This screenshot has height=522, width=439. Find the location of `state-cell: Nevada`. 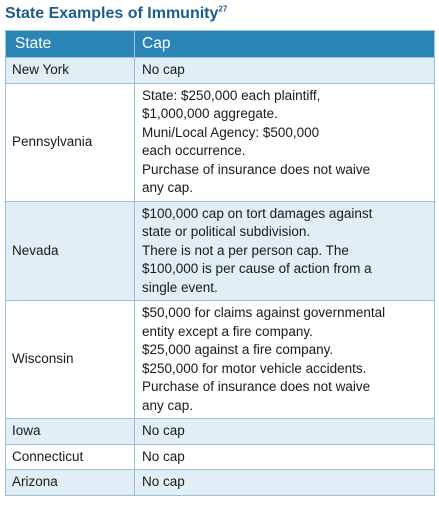

state-cell: Nevada is located at coordinates (70, 250).